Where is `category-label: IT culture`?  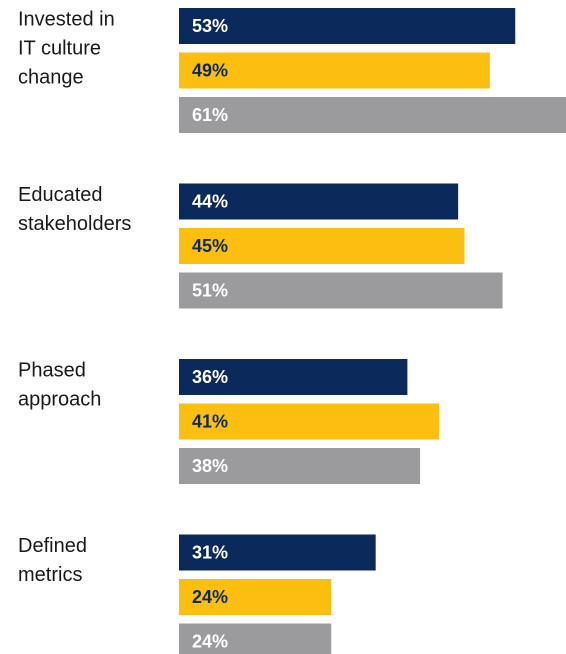 category-label: IT culture is located at coordinates (59, 48).